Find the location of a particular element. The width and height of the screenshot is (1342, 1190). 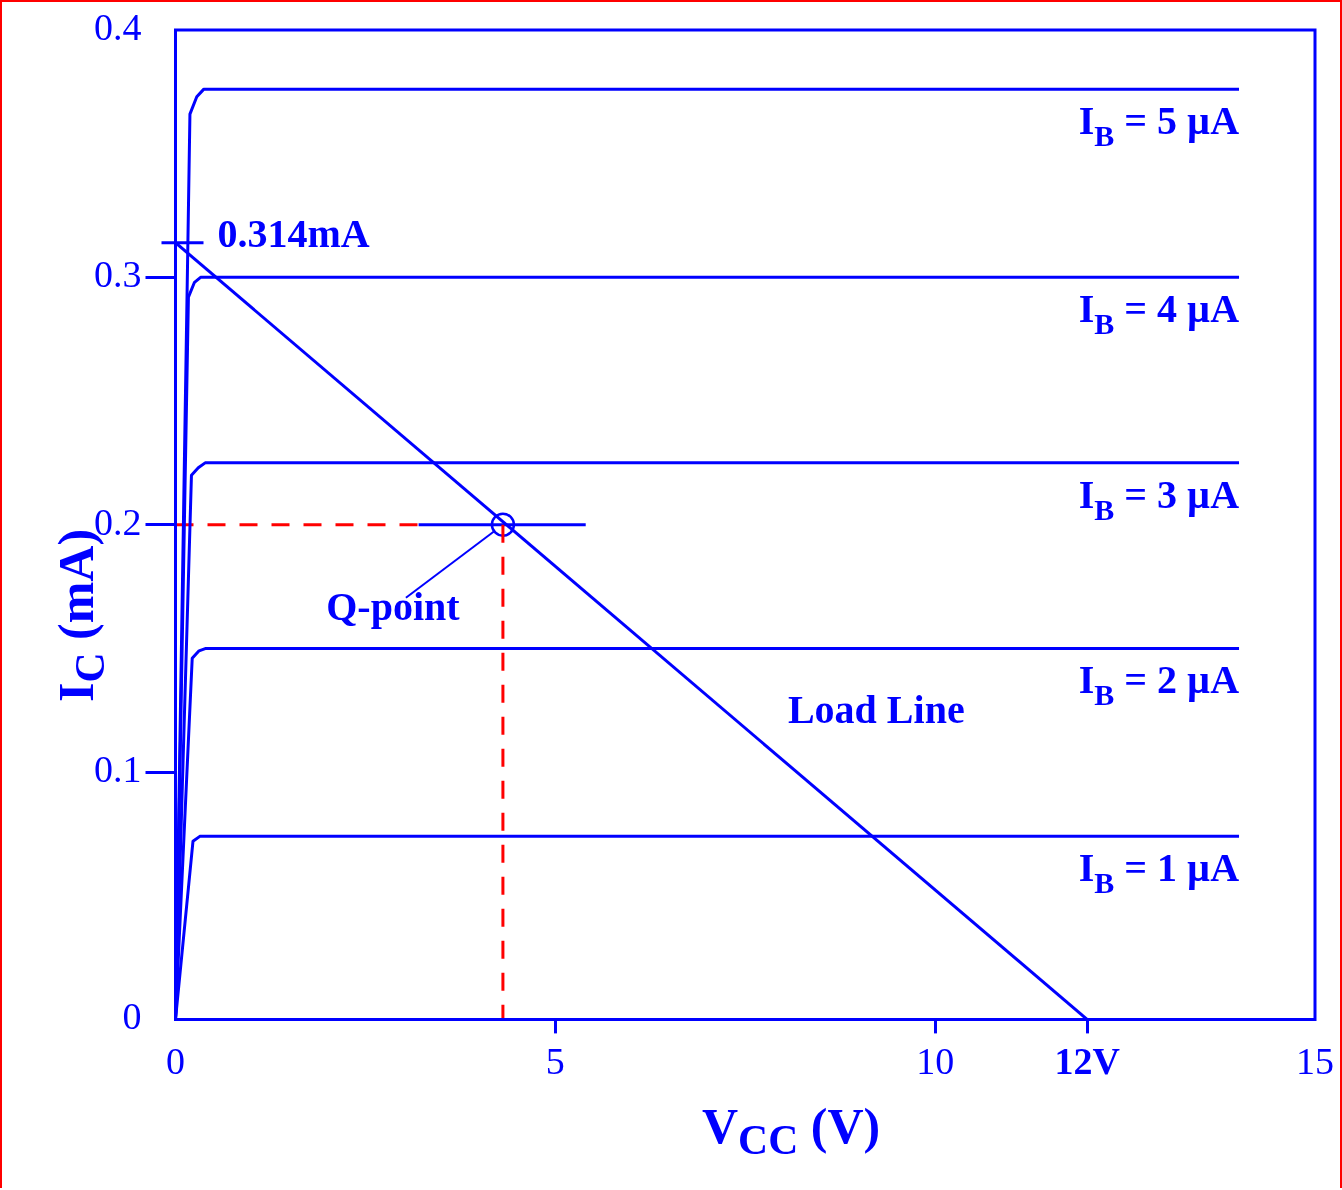

x-axis-title: V$_{CC}$ (V) is located at coordinates (791, 1130).